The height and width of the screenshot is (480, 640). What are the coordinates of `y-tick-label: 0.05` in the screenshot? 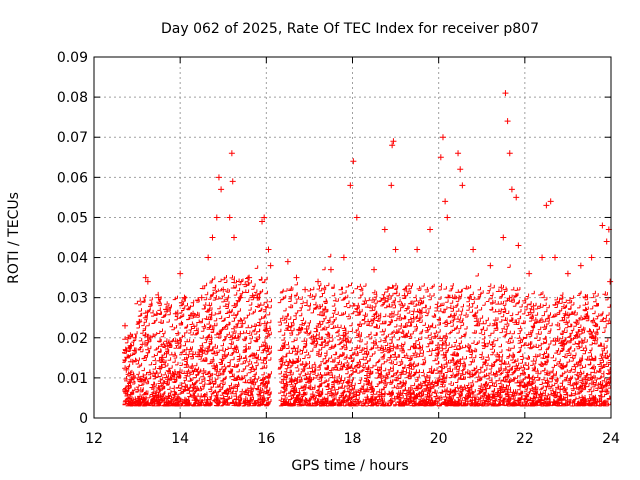 It's located at (72, 218).